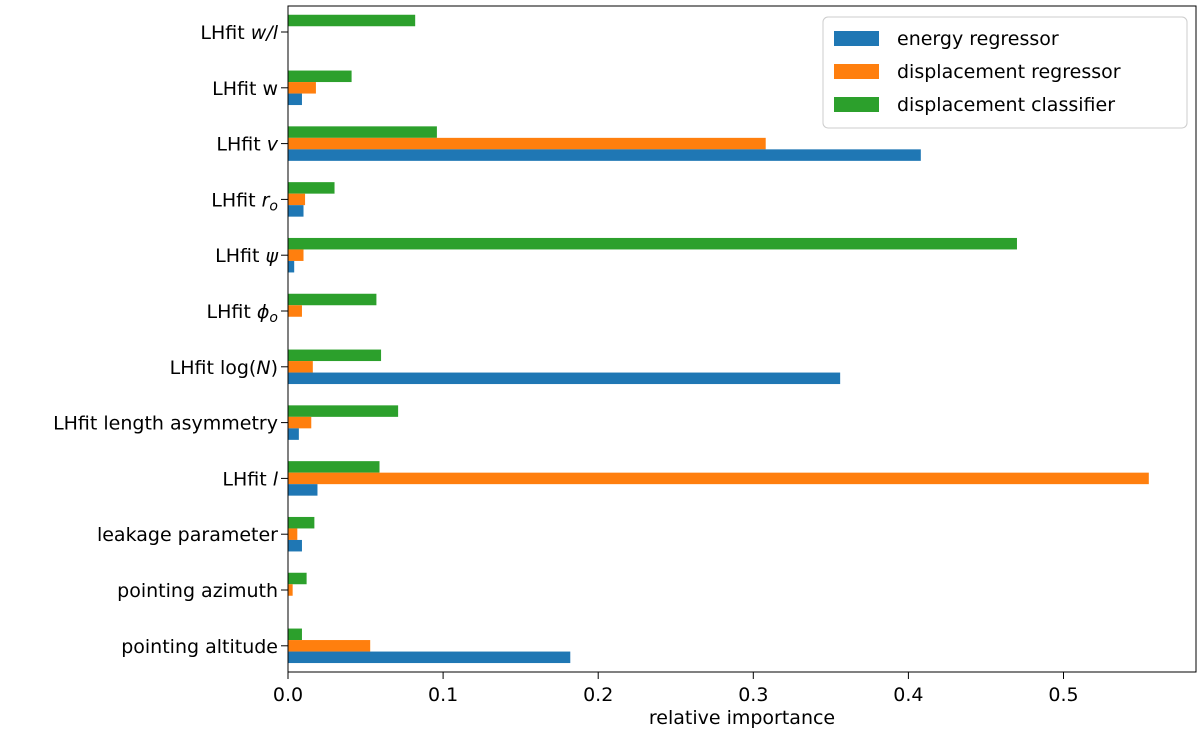 This screenshot has width=1200, height=733. Describe the element at coordinates (908, 695) in the screenshot. I see `x-tick-label: 0.4` at that location.